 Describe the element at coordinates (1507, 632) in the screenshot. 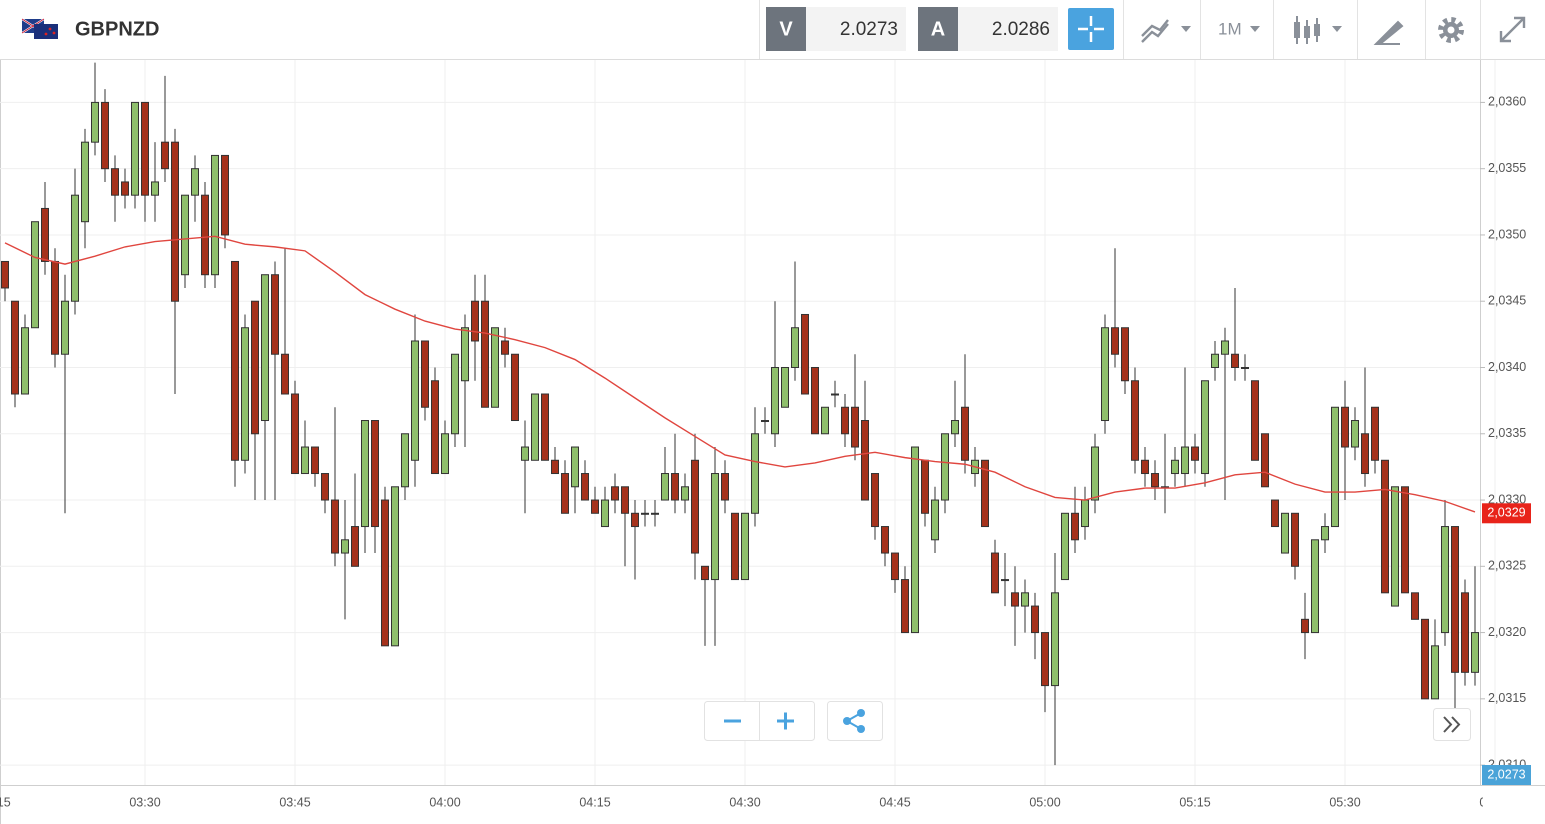

I see `y-tick-label: 2,0320` at that location.